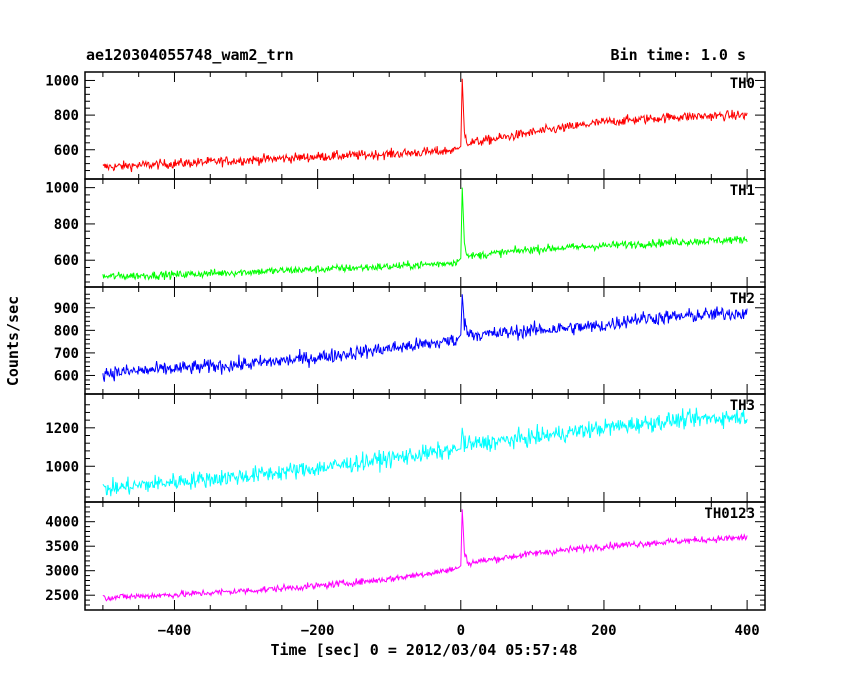 The image size is (850, 680). Describe the element at coordinates (318, 631) in the screenshot. I see `x-tick-label: −200` at that location.